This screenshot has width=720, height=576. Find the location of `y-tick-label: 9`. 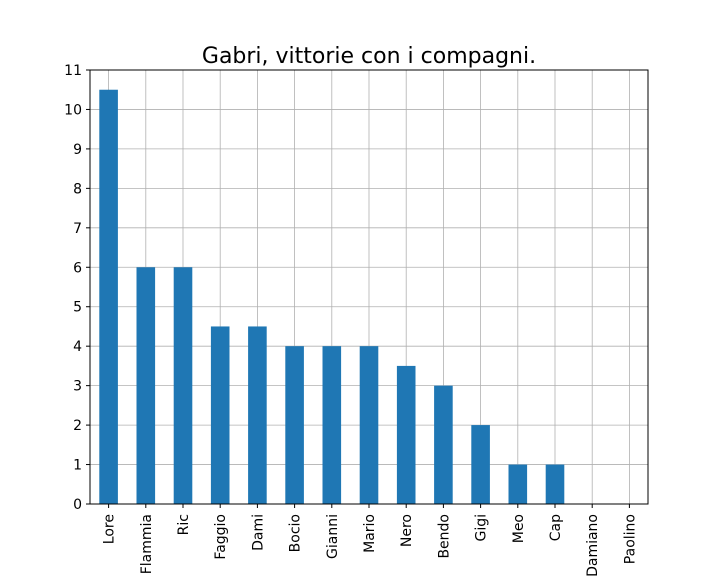

y-tick-label: 9 is located at coordinates (77, 150).